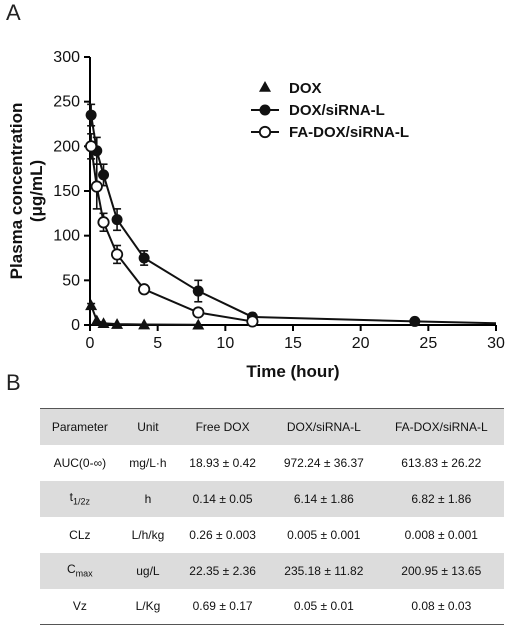  What do you see at coordinates (148, 462) in the screenshot?
I see `unit-cell: mg/L·h` at bounding box center [148, 462].